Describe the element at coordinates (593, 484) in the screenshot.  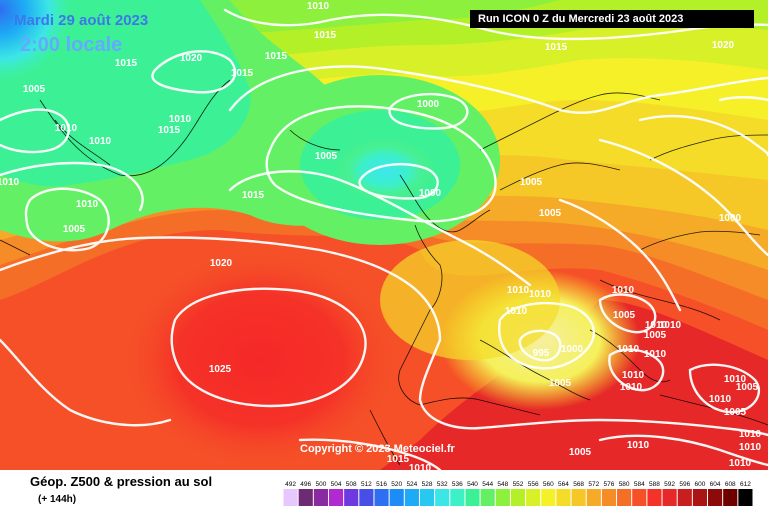
I see `legend-tick-label: 572` at that location.